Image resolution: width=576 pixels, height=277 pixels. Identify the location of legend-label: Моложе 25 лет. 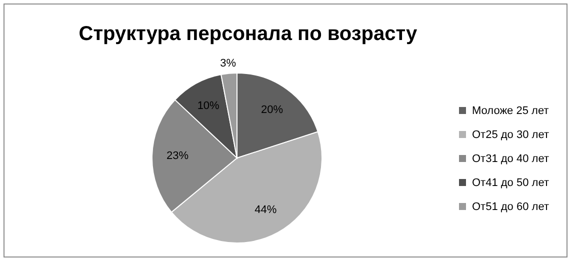
(510, 111).